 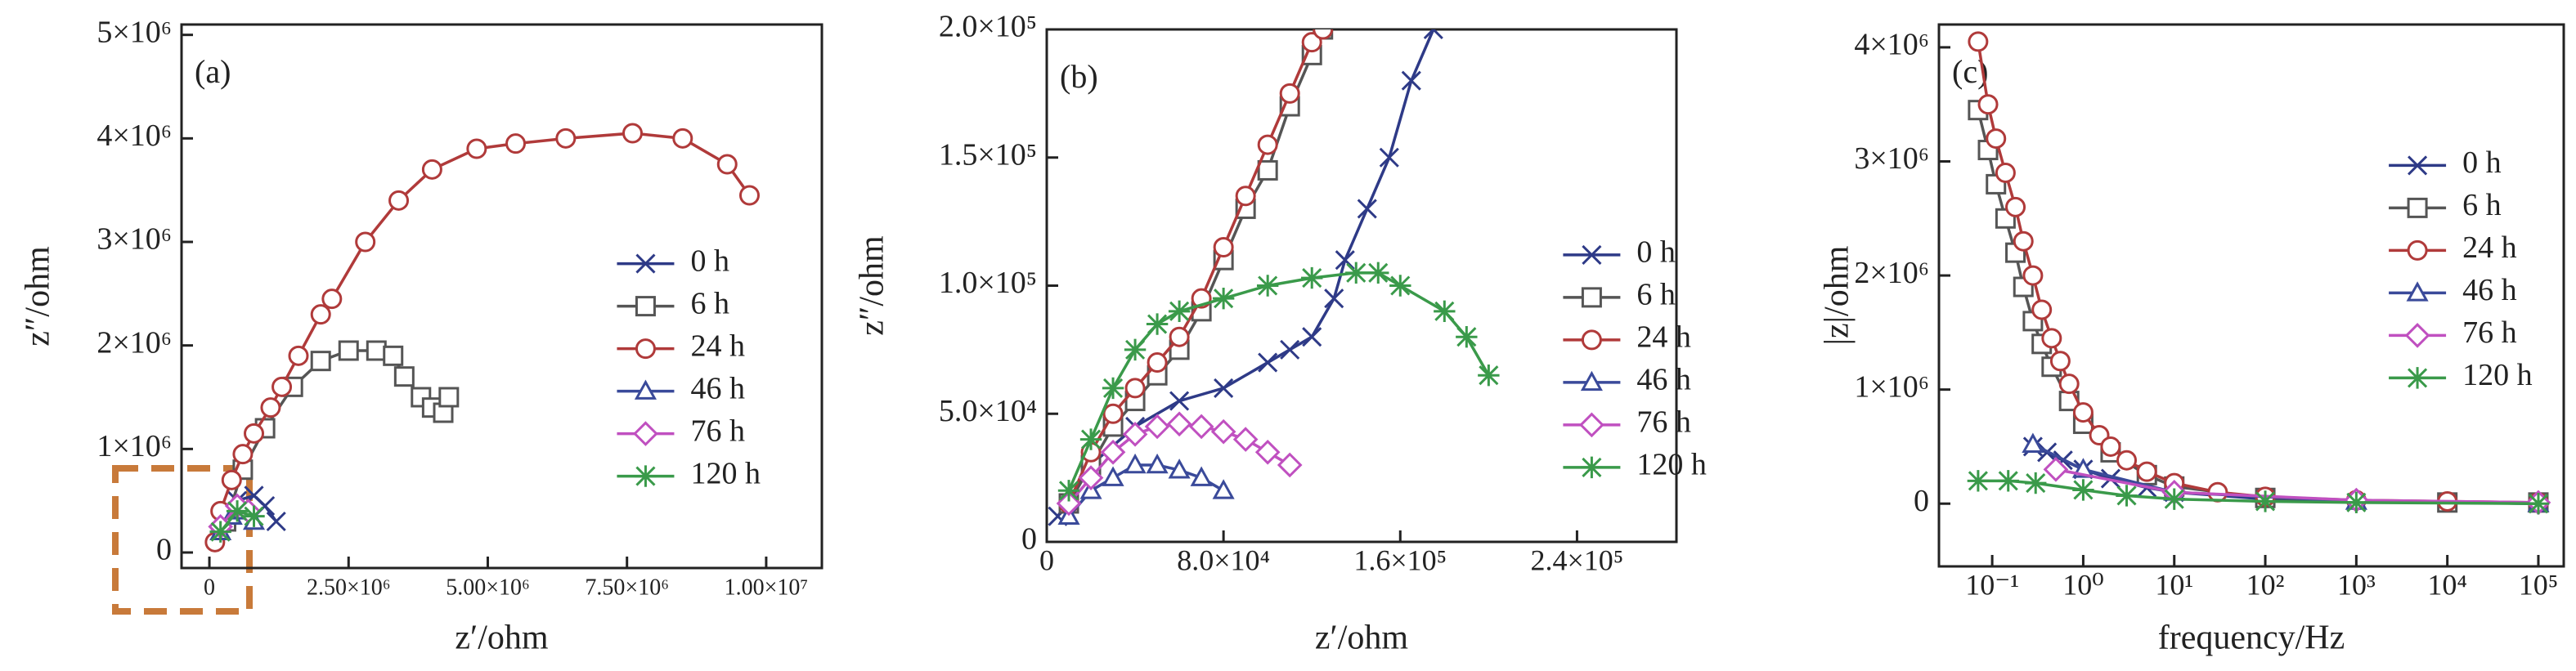 What do you see at coordinates (988, 283) in the screenshot?
I see `y-tick-label: 1.0×10⁵` at bounding box center [988, 283].